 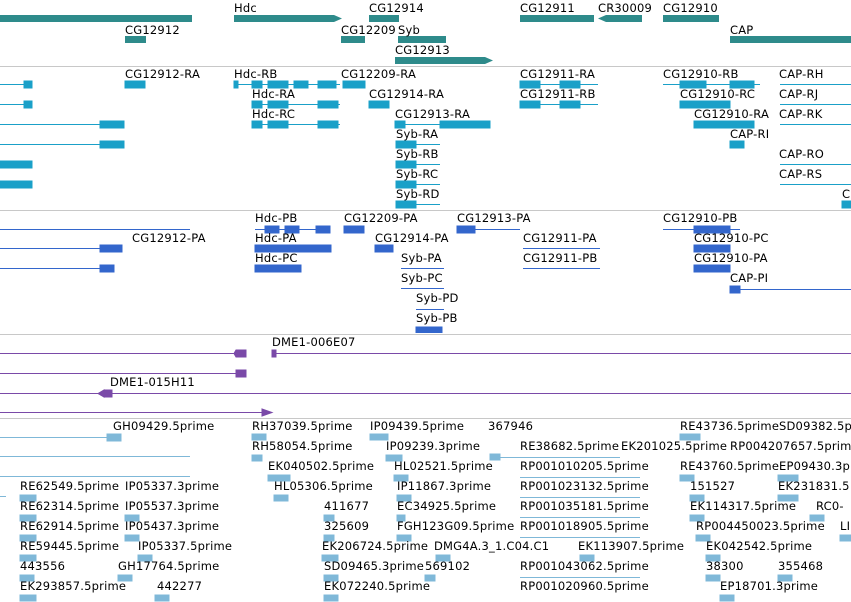 I want to click on protein-label: Syb-PB, so click(x=437, y=318).